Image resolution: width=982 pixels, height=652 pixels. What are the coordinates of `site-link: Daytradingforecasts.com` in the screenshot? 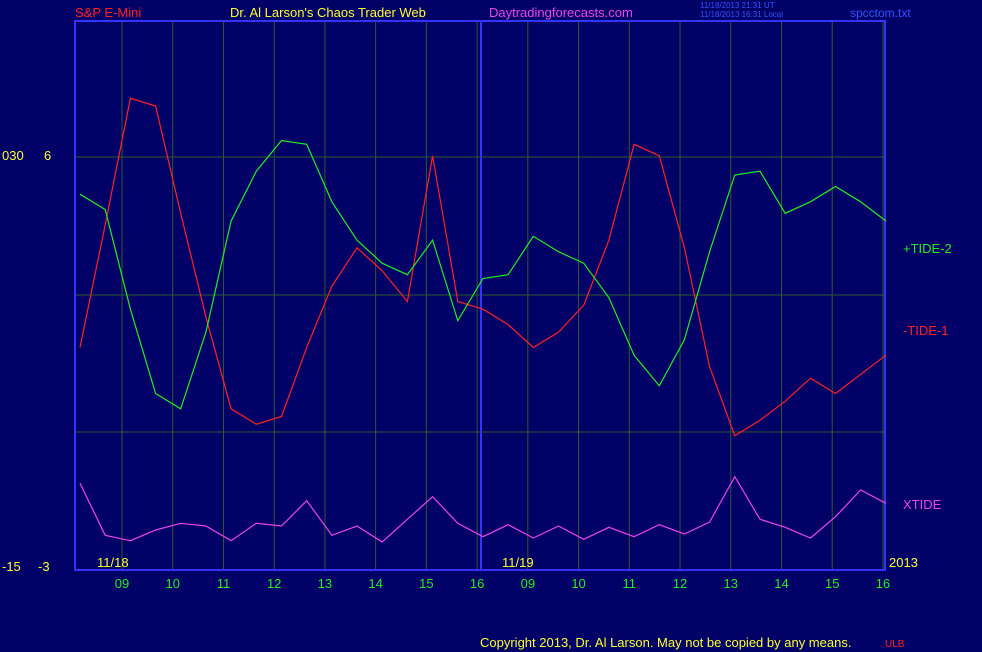 It's located at (561, 12).